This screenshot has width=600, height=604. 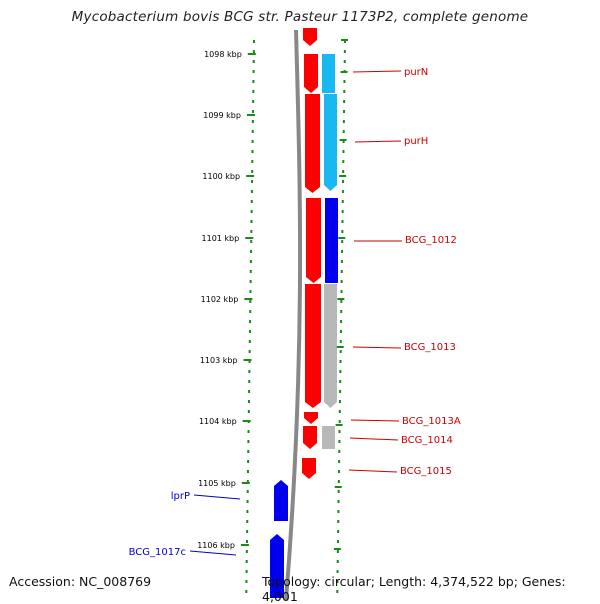 What do you see at coordinates (157, 552) in the screenshot?
I see `gene-label-bcg-1017c: BCG_1017c` at bounding box center [157, 552].